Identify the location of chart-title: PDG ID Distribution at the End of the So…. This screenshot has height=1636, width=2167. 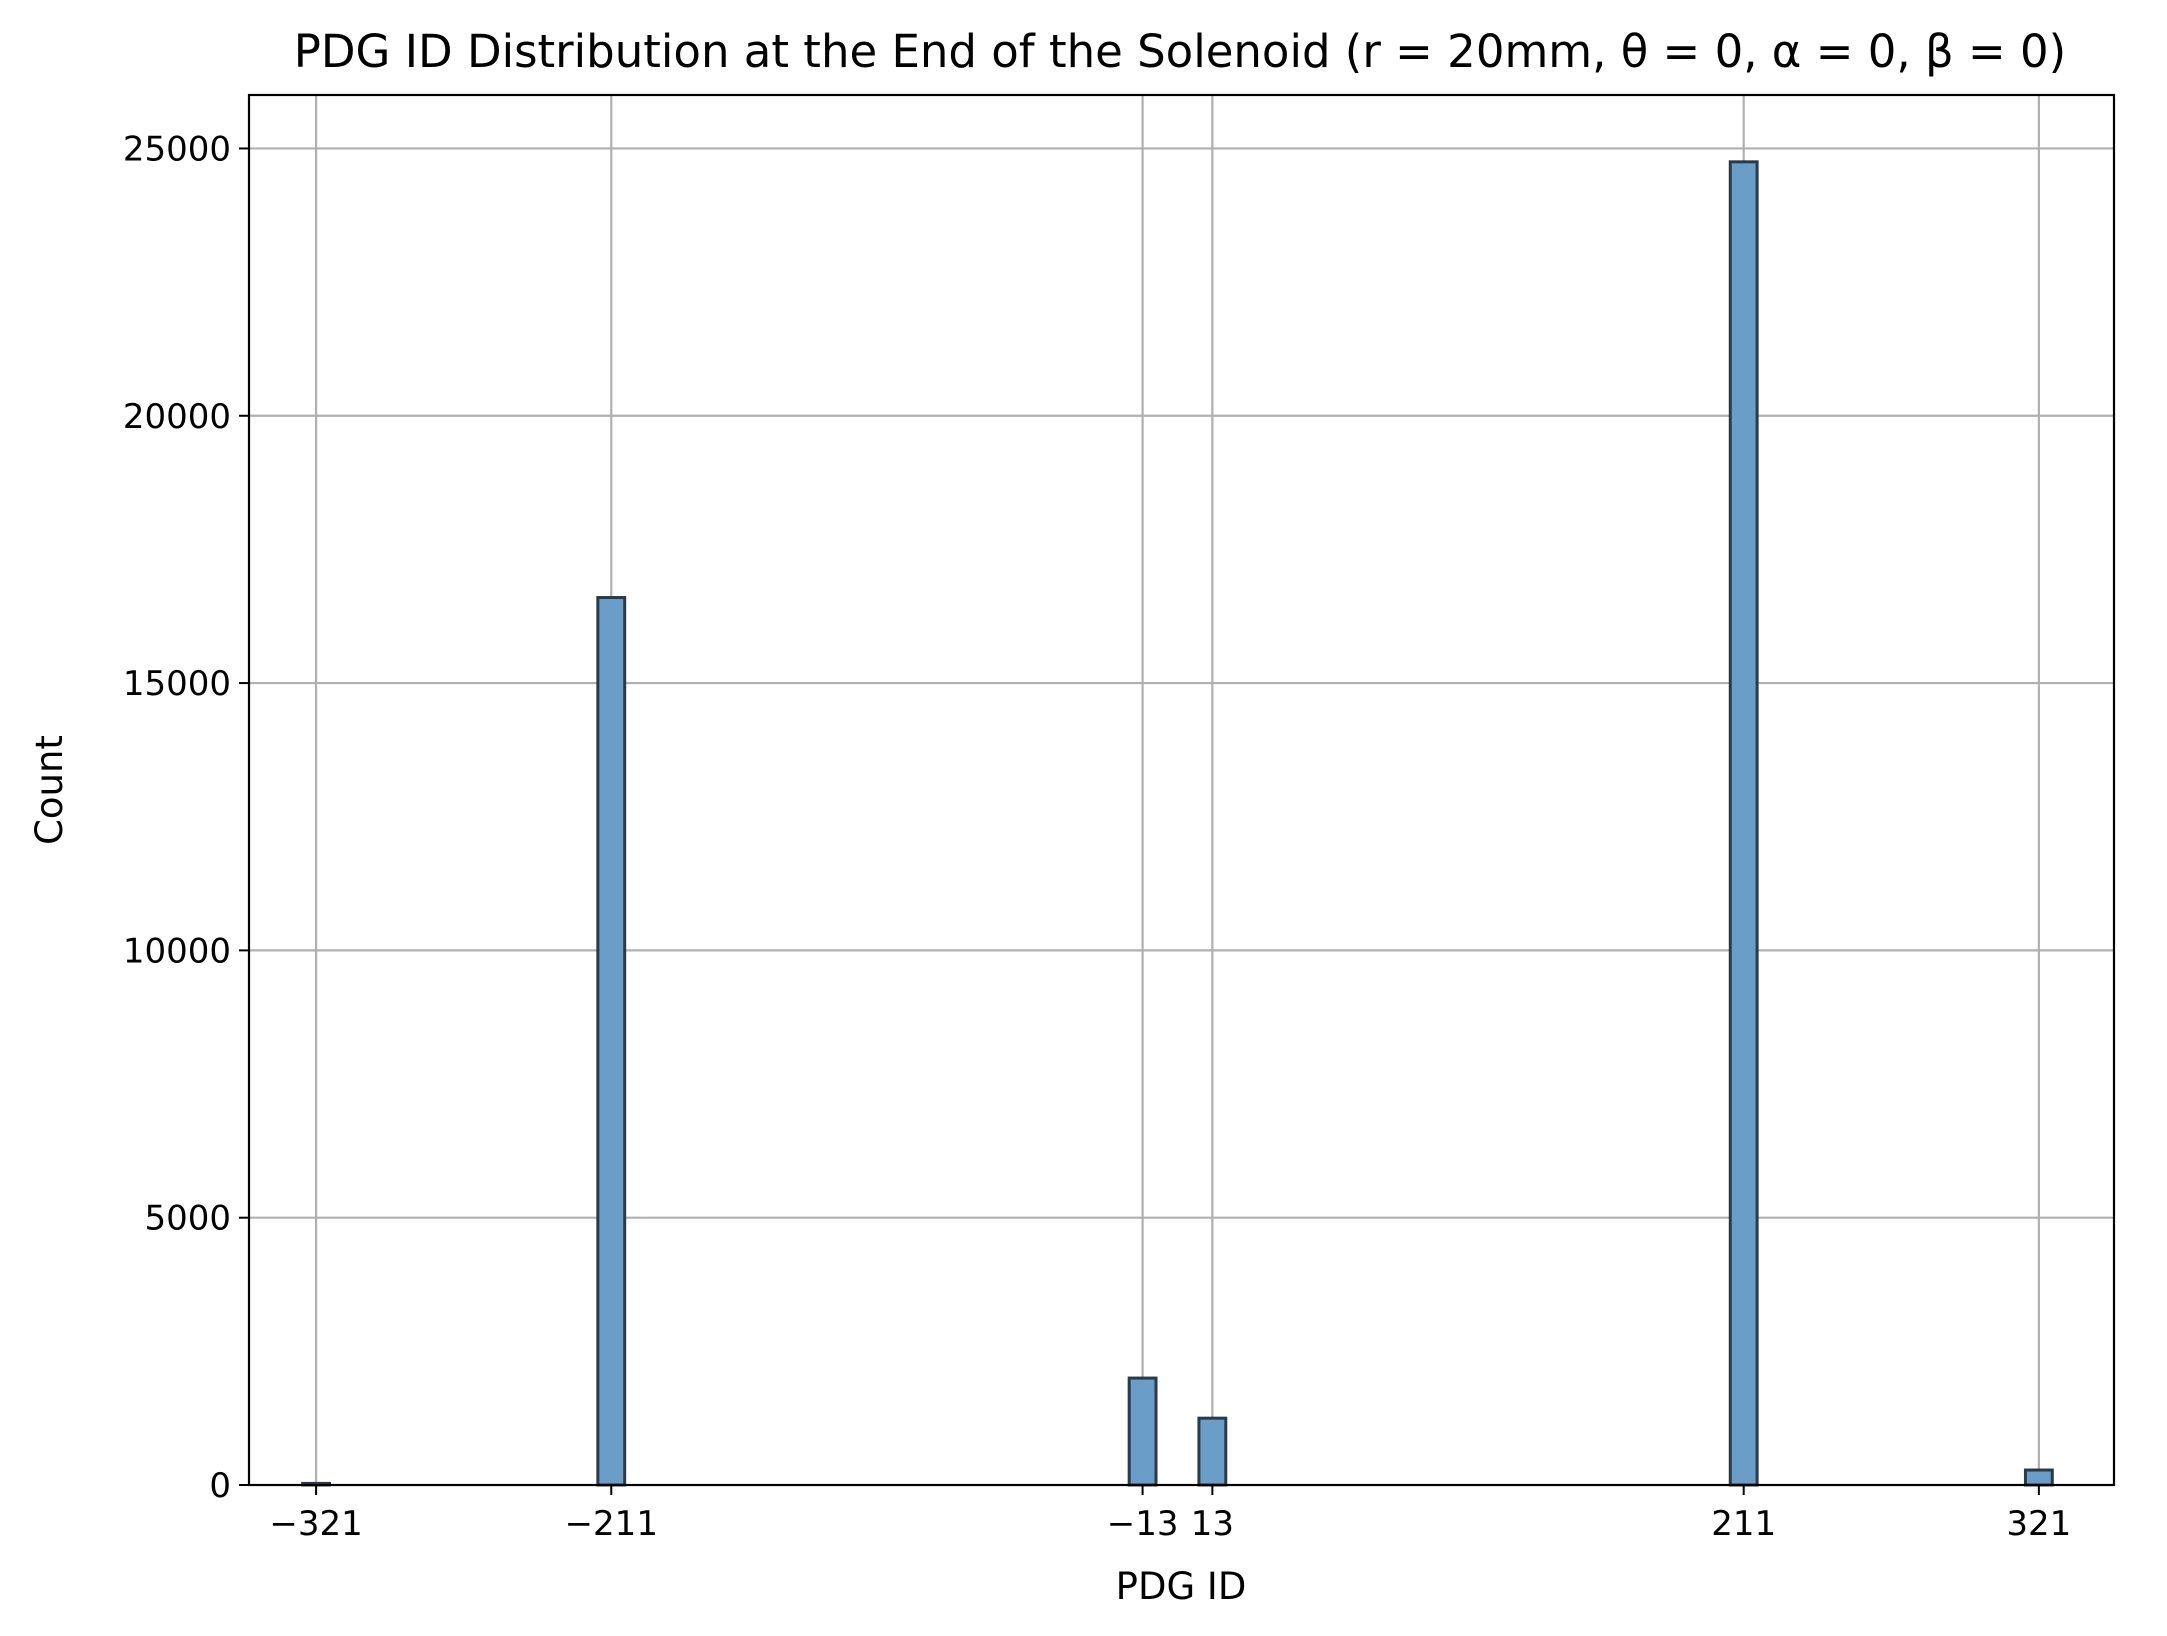
(1180, 51).